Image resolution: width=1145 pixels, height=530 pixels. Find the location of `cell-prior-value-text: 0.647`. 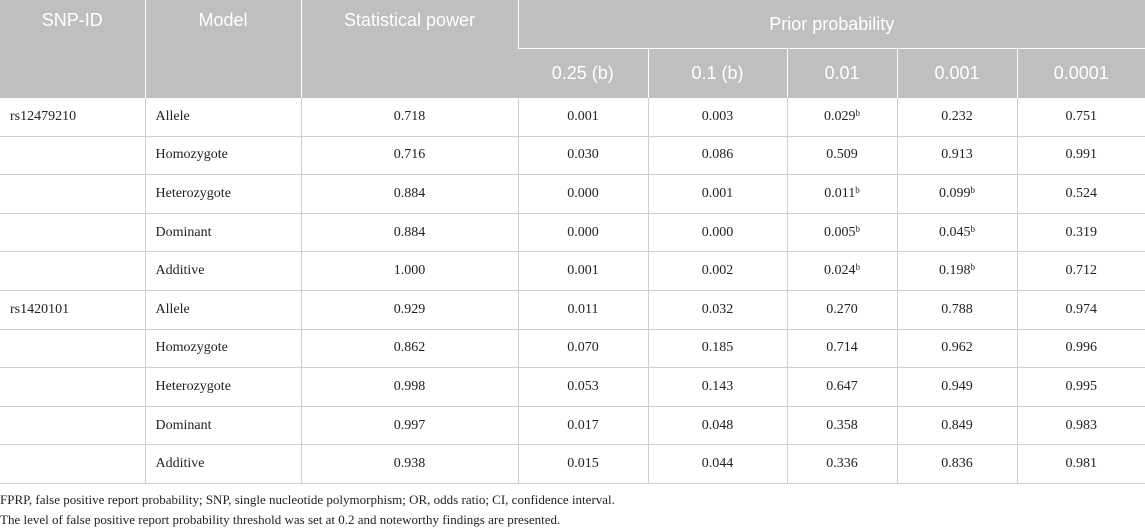

cell-prior-value-text: 0.647 is located at coordinates (842, 386).